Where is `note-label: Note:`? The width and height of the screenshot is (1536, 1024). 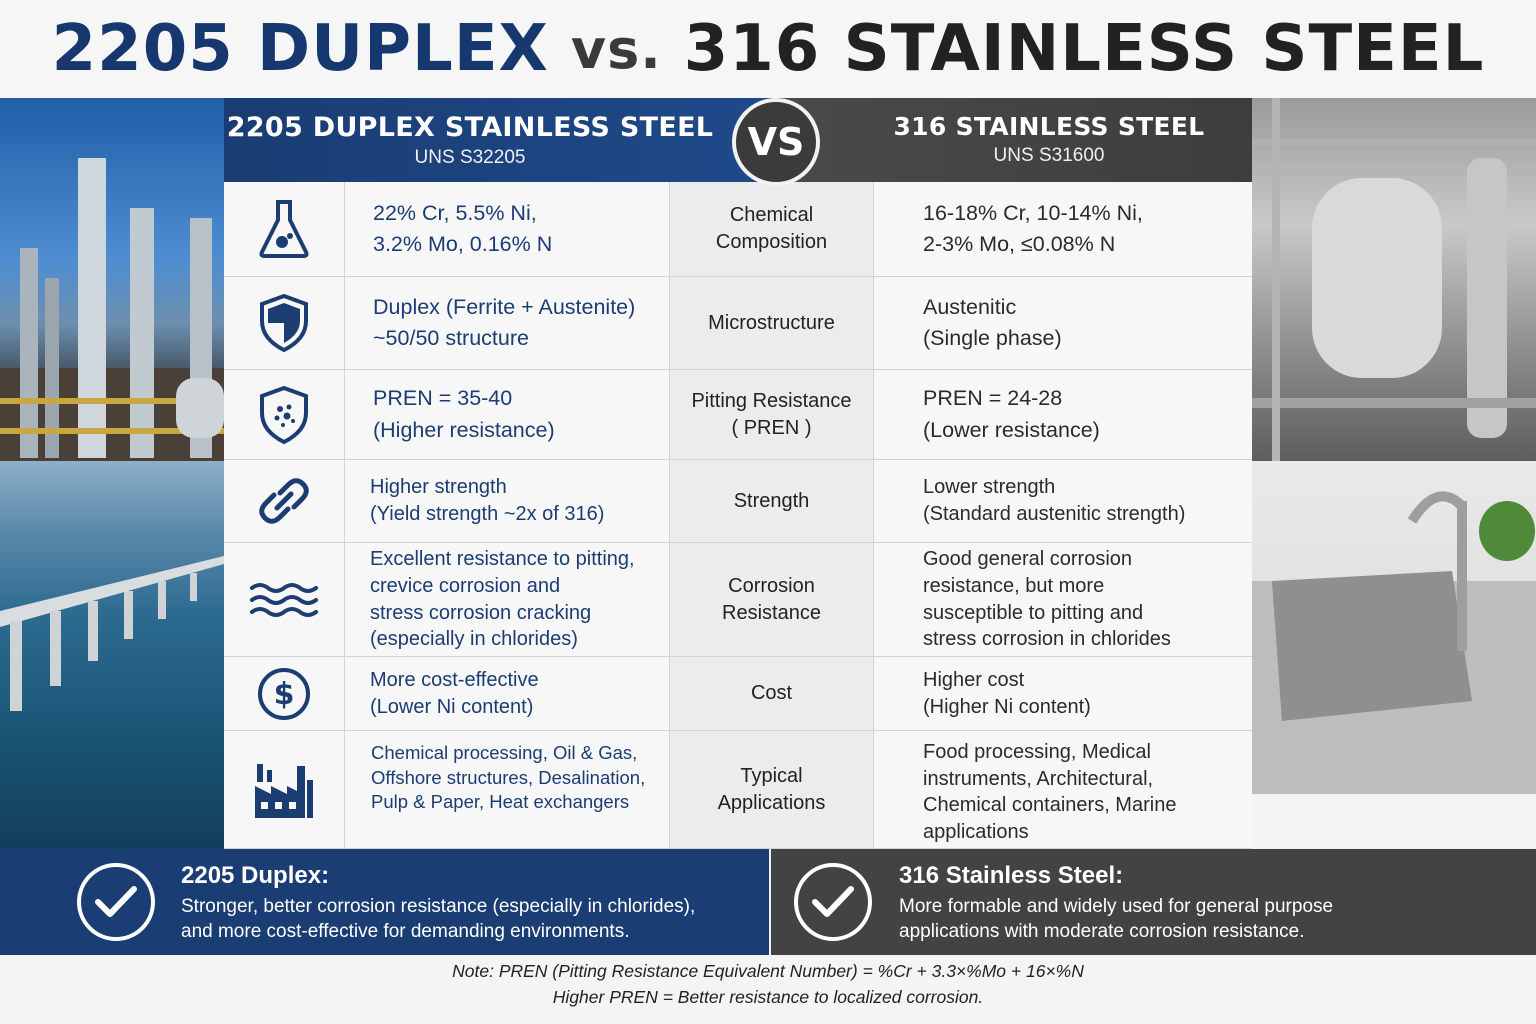 note-label: Note: is located at coordinates (473, 971).